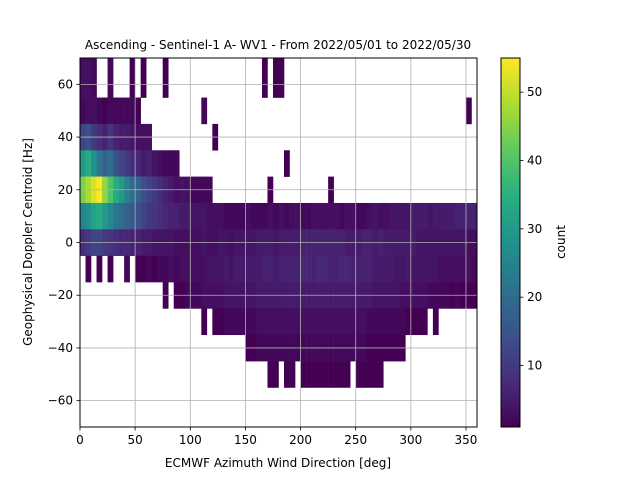  Describe the element at coordinates (65, 137) in the screenshot. I see `y-tick-label: 40` at that location.